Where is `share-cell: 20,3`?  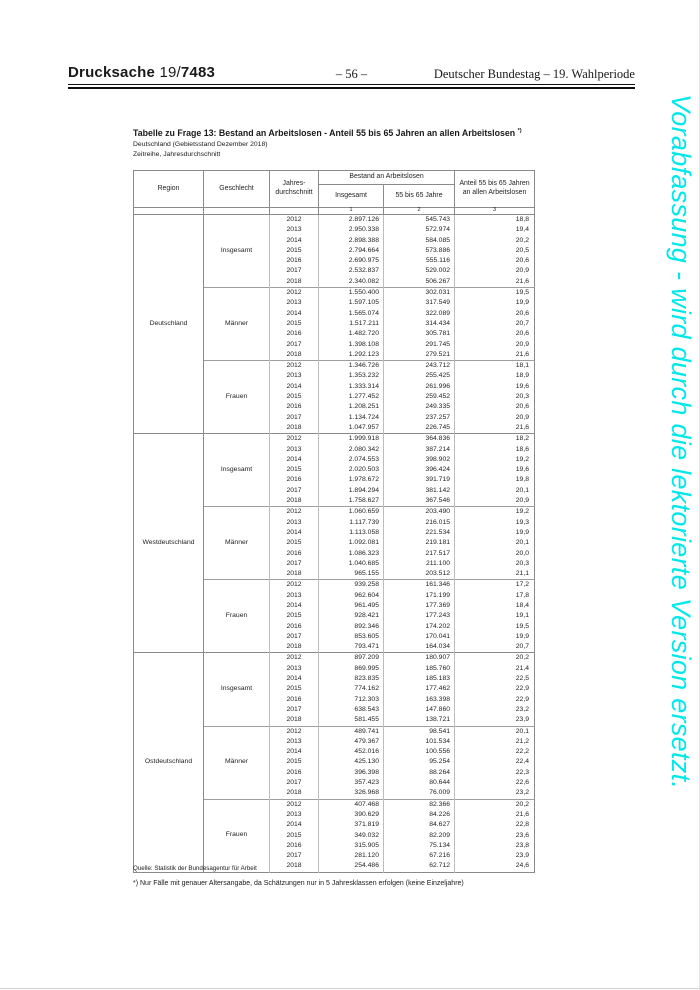 share-cell: 20,3 is located at coordinates (494, 564).